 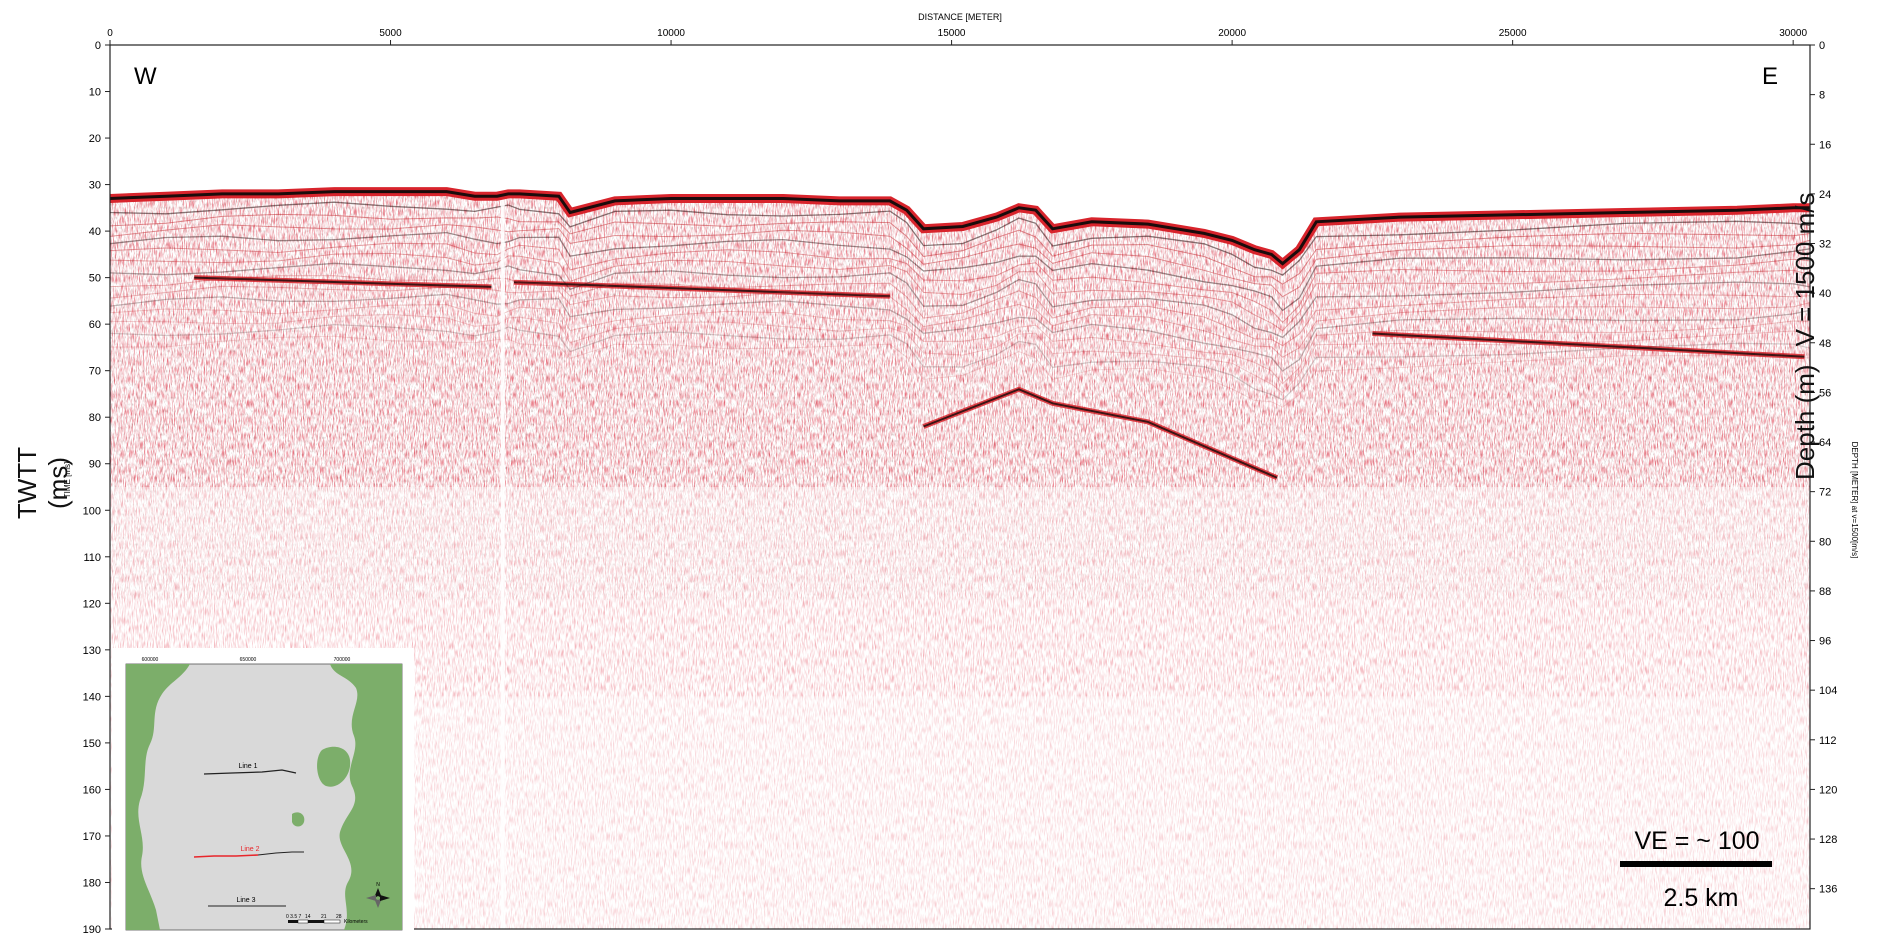 I want to click on inset-scale-bar: 0 3.5 7 14 21 28 Kilometers, so click(x=327, y=919).